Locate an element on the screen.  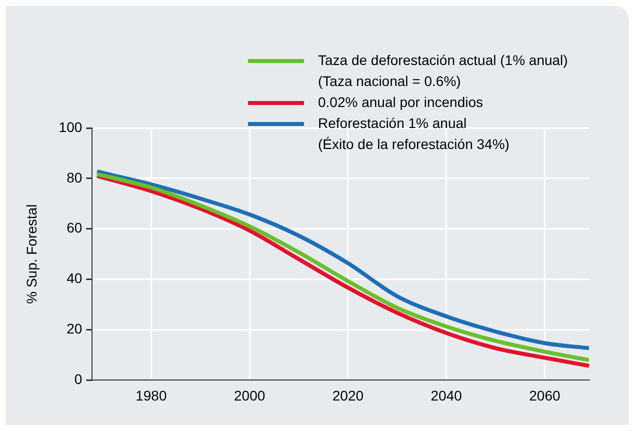
x-tick-label: 2060 is located at coordinates (545, 395).